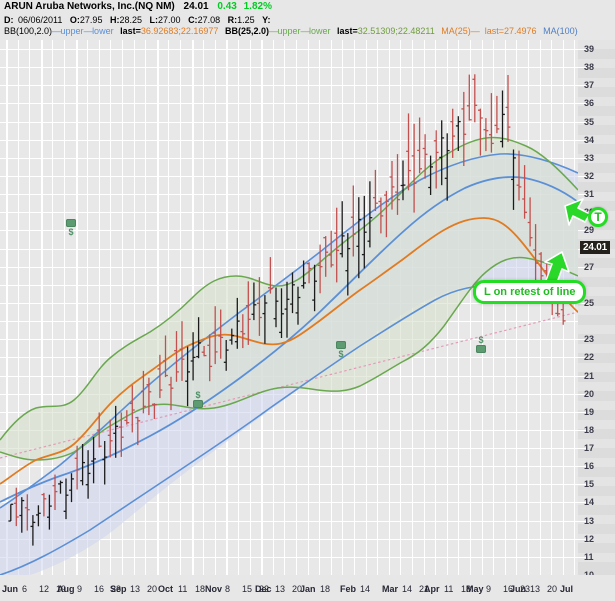  What do you see at coordinates (589, 67) in the screenshot?
I see `price-axis-label: 38` at bounding box center [589, 67].